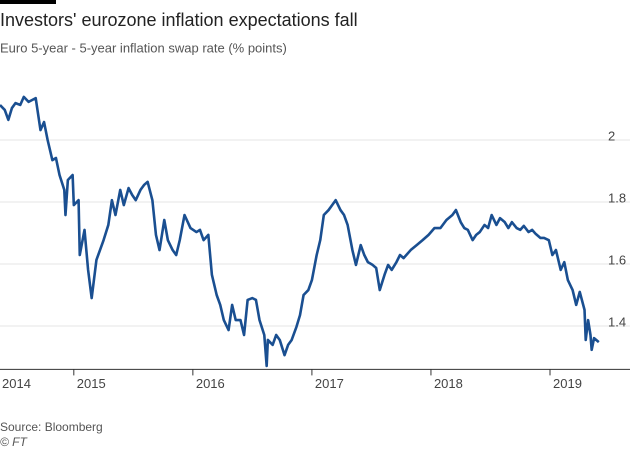  Describe the element at coordinates (16, 383) in the screenshot. I see `x-tick-label: 2014` at that location.